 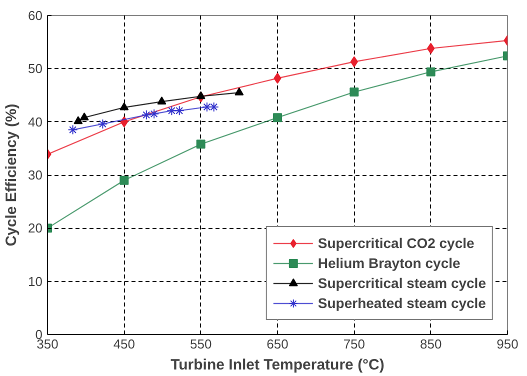 What do you see at coordinates (35, 281) in the screenshot?
I see `y-tick-label: 10` at bounding box center [35, 281].